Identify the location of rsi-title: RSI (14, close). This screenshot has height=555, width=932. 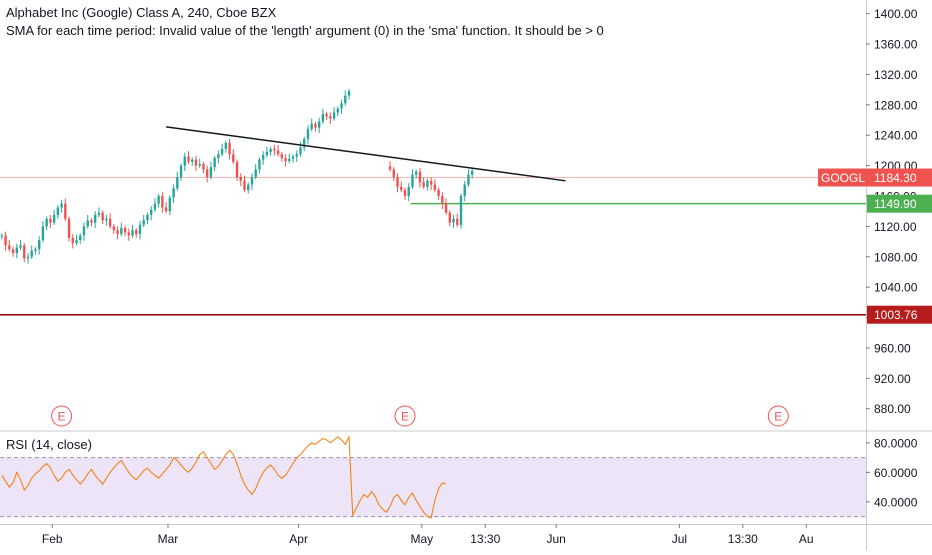
(49, 444).